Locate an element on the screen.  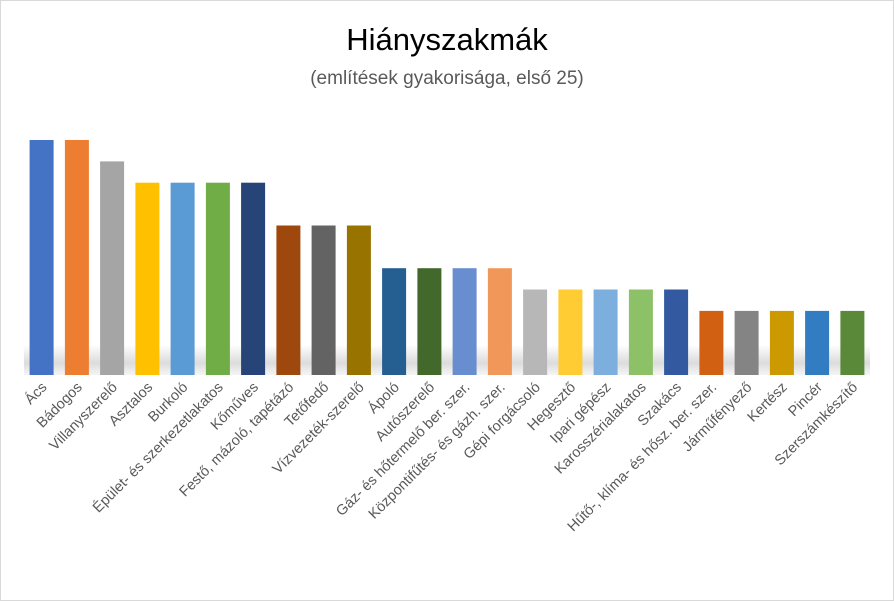
x-tick-label-21: Kertész is located at coordinates (768, 403).